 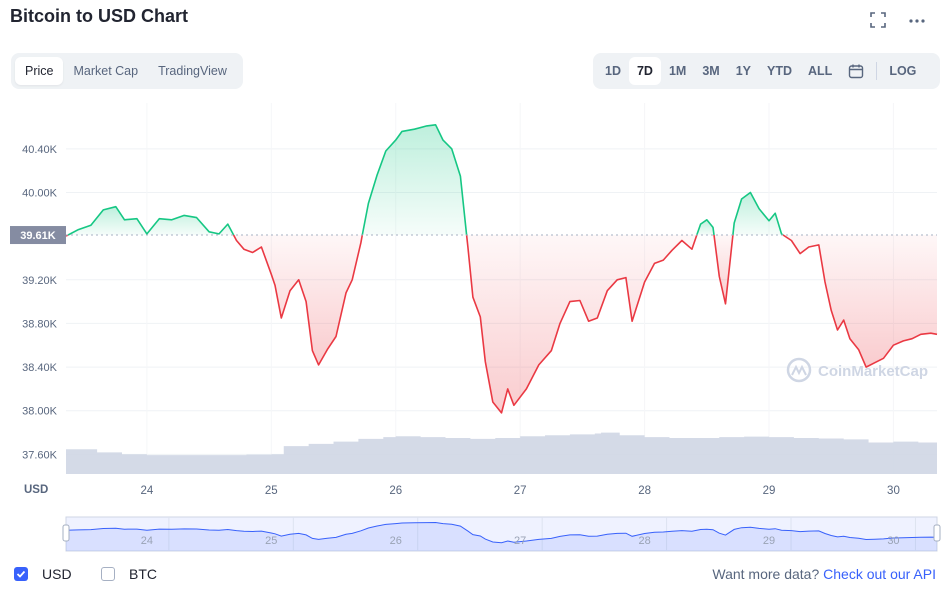 What do you see at coordinates (108, 574) in the screenshot?
I see `btc-checkbox` at bounding box center [108, 574].